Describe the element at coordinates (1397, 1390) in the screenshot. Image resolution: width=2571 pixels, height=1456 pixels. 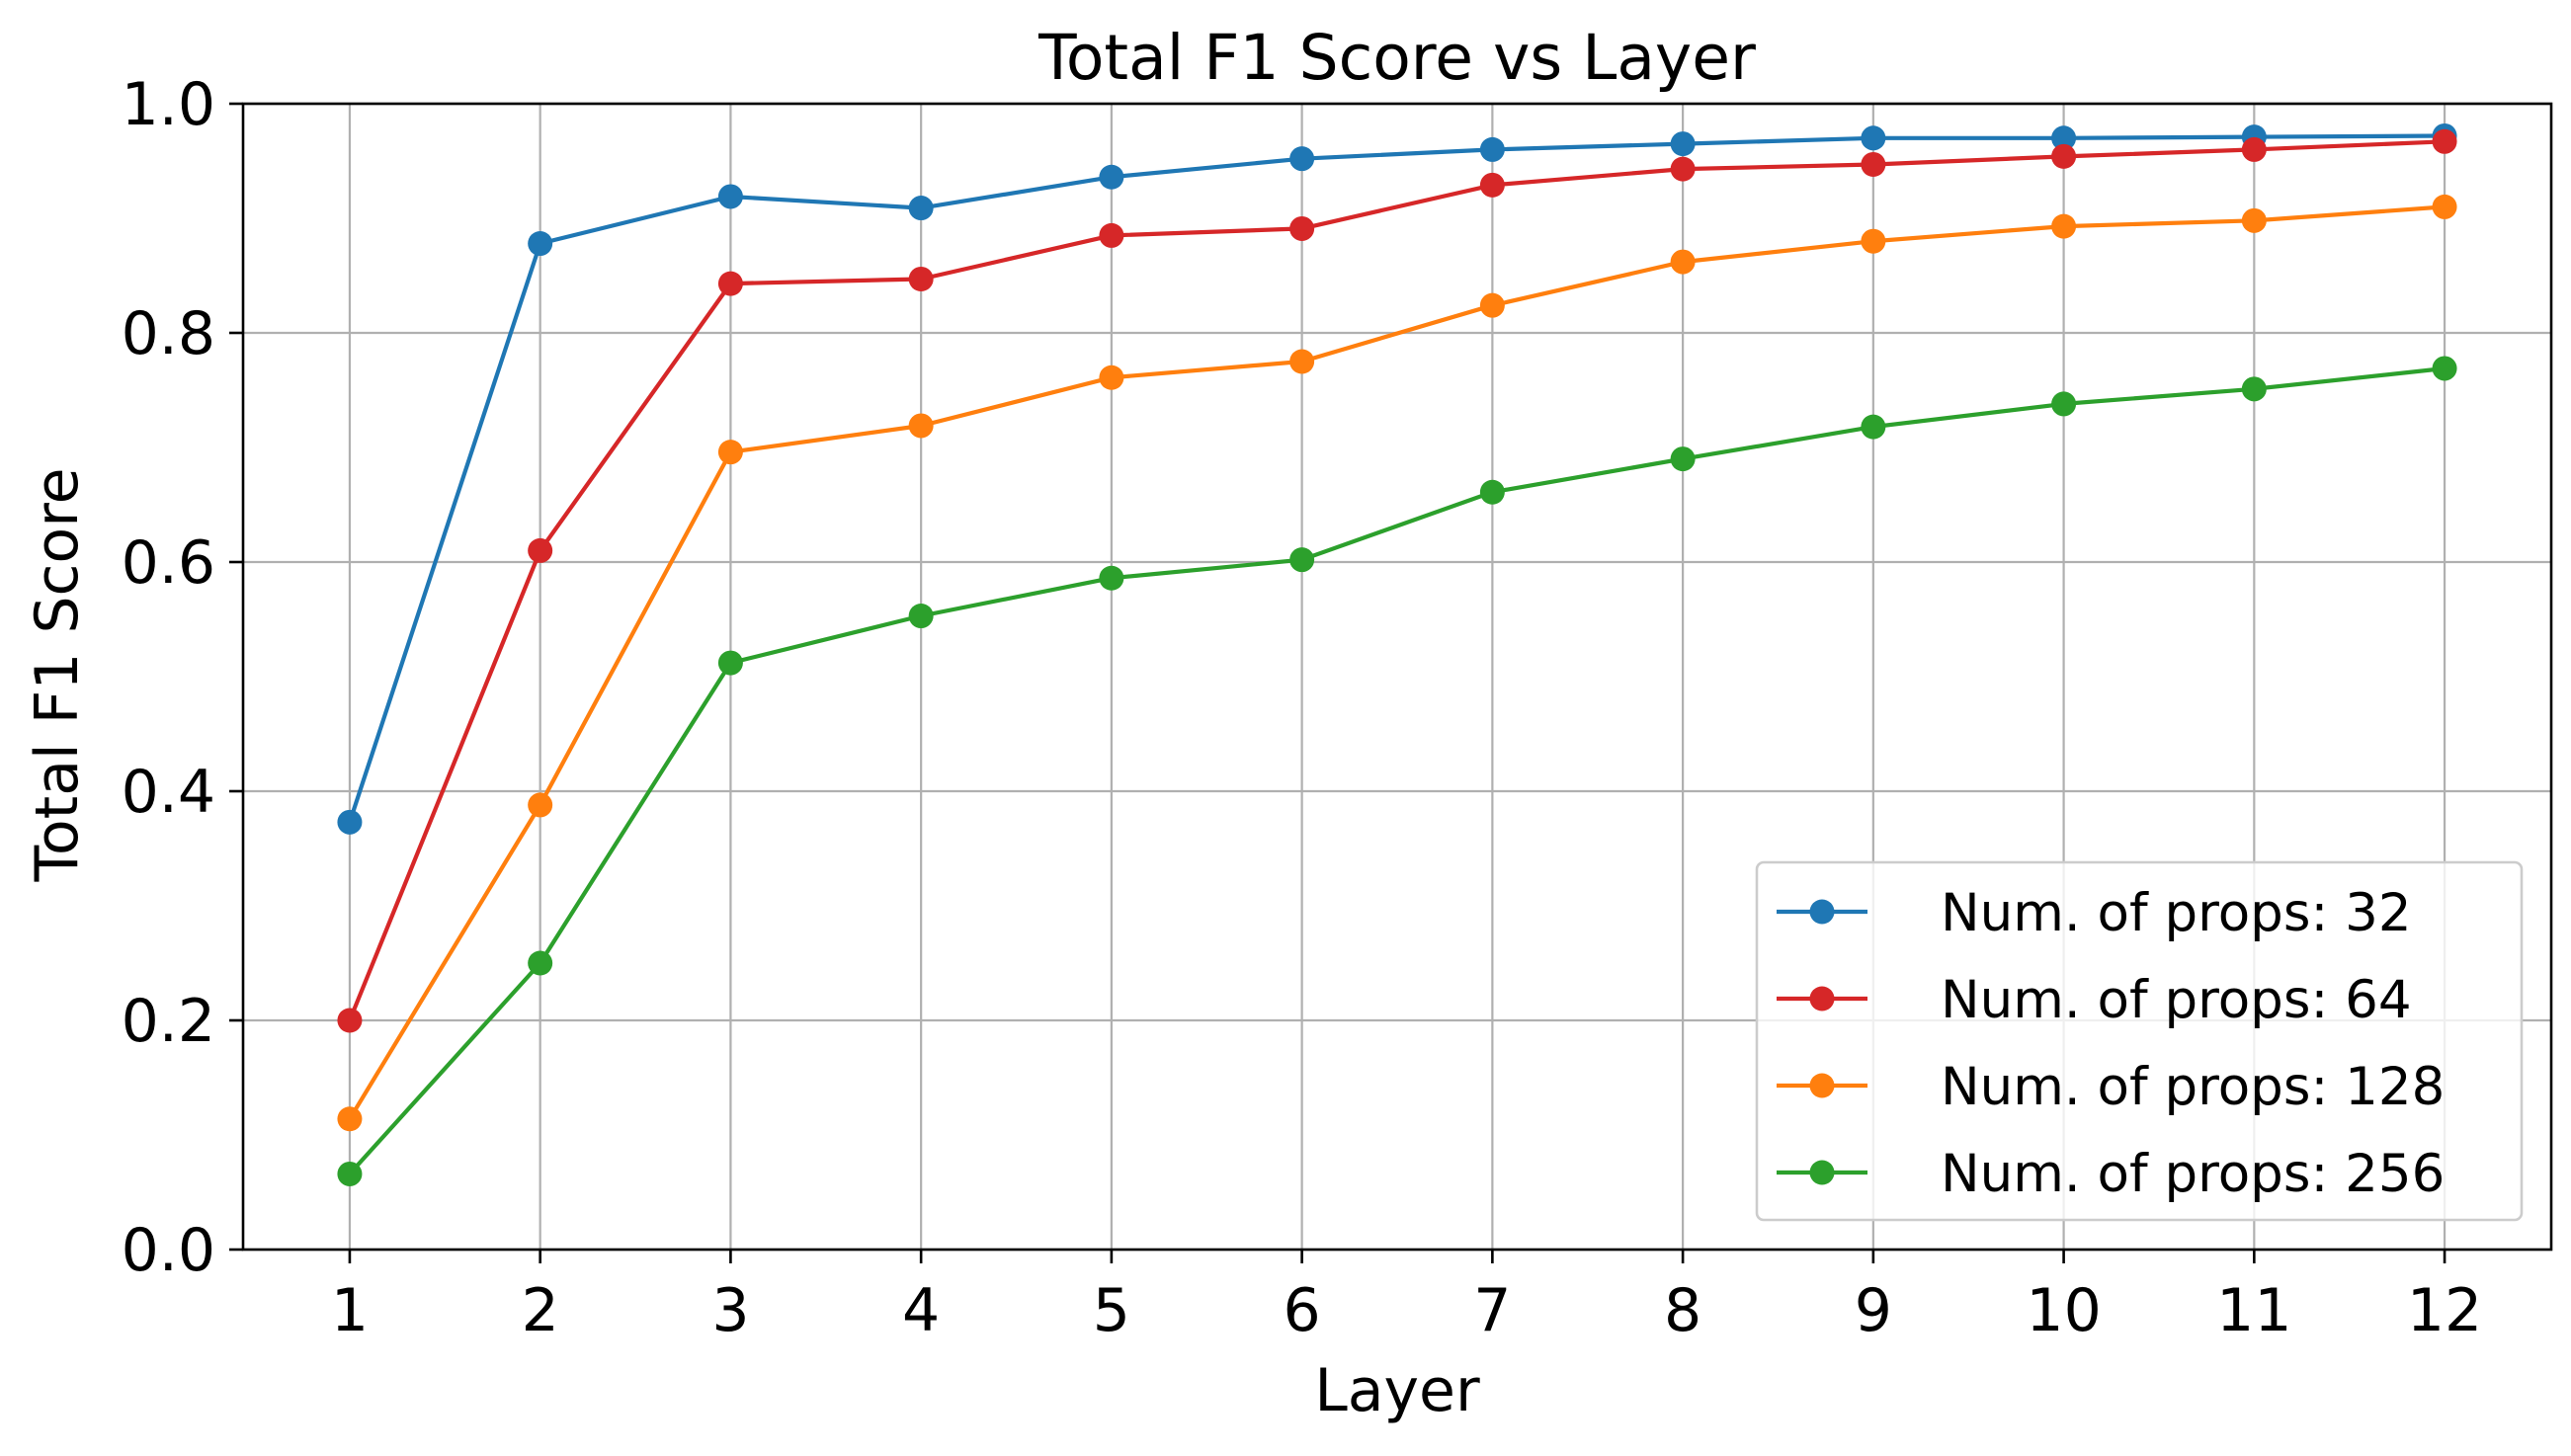
I see `x-axis-label: Layer` at that location.